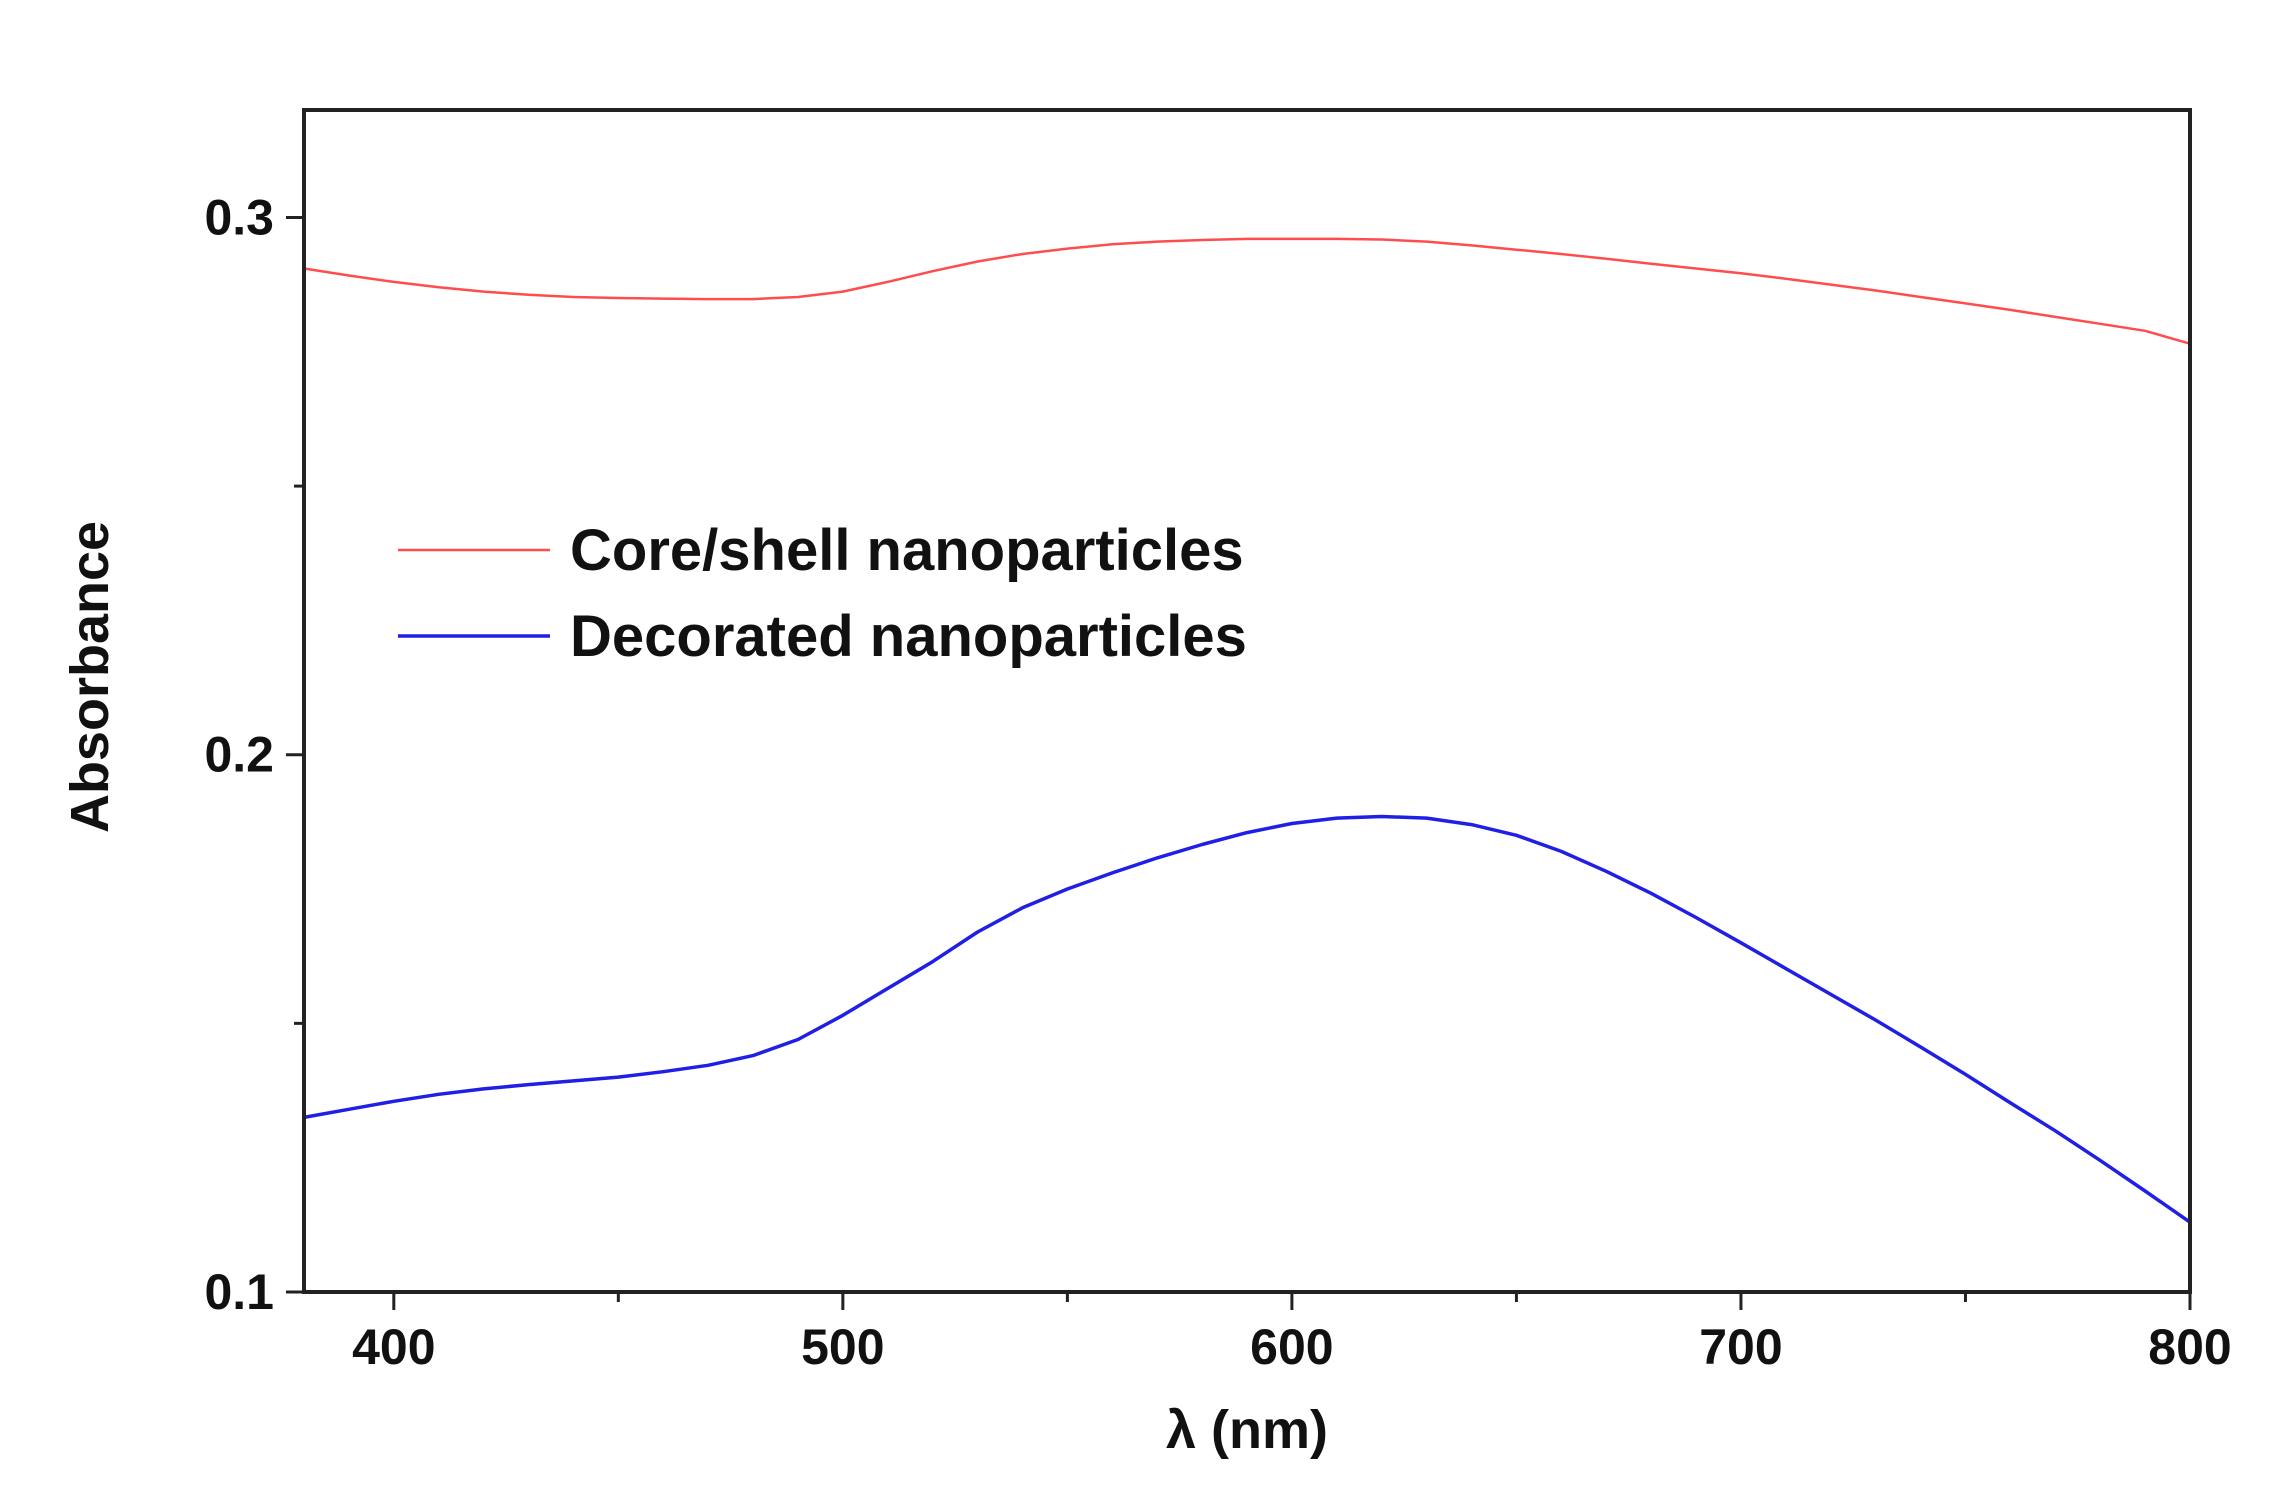 The width and height of the screenshot is (2278, 1512). What do you see at coordinates (239, 1292) in the screenshot?
I see `y-tick-label: 0.1` at bounding box center [239, 1292].